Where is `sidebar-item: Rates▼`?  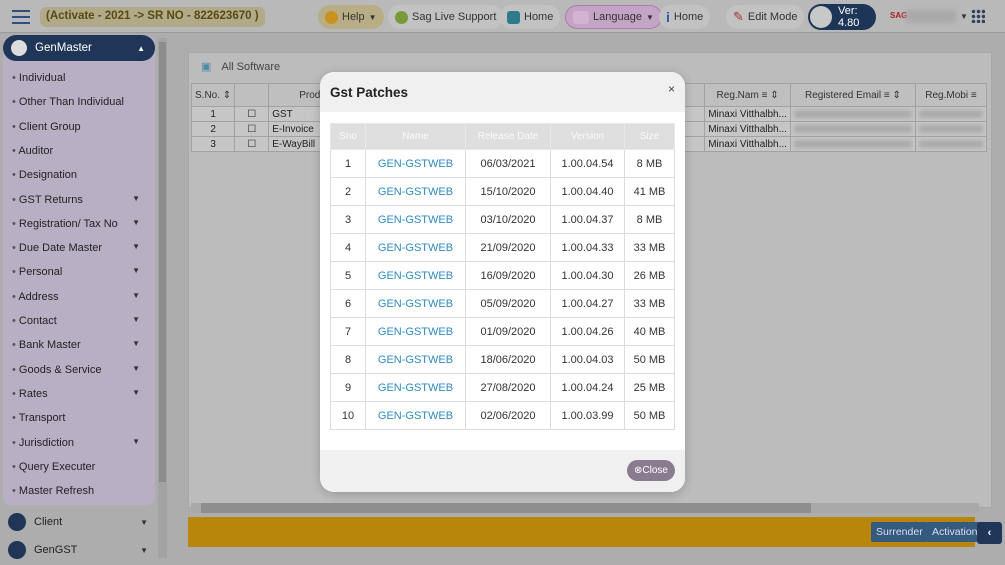
sidebar-item: Rates▼ is located at coordinates (76, 394).